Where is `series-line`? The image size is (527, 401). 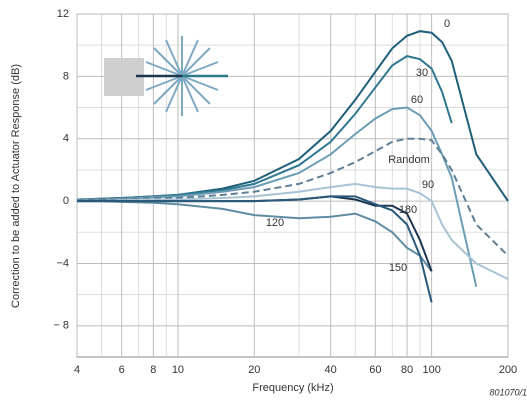 series-line is located at coordinates (255, 236).